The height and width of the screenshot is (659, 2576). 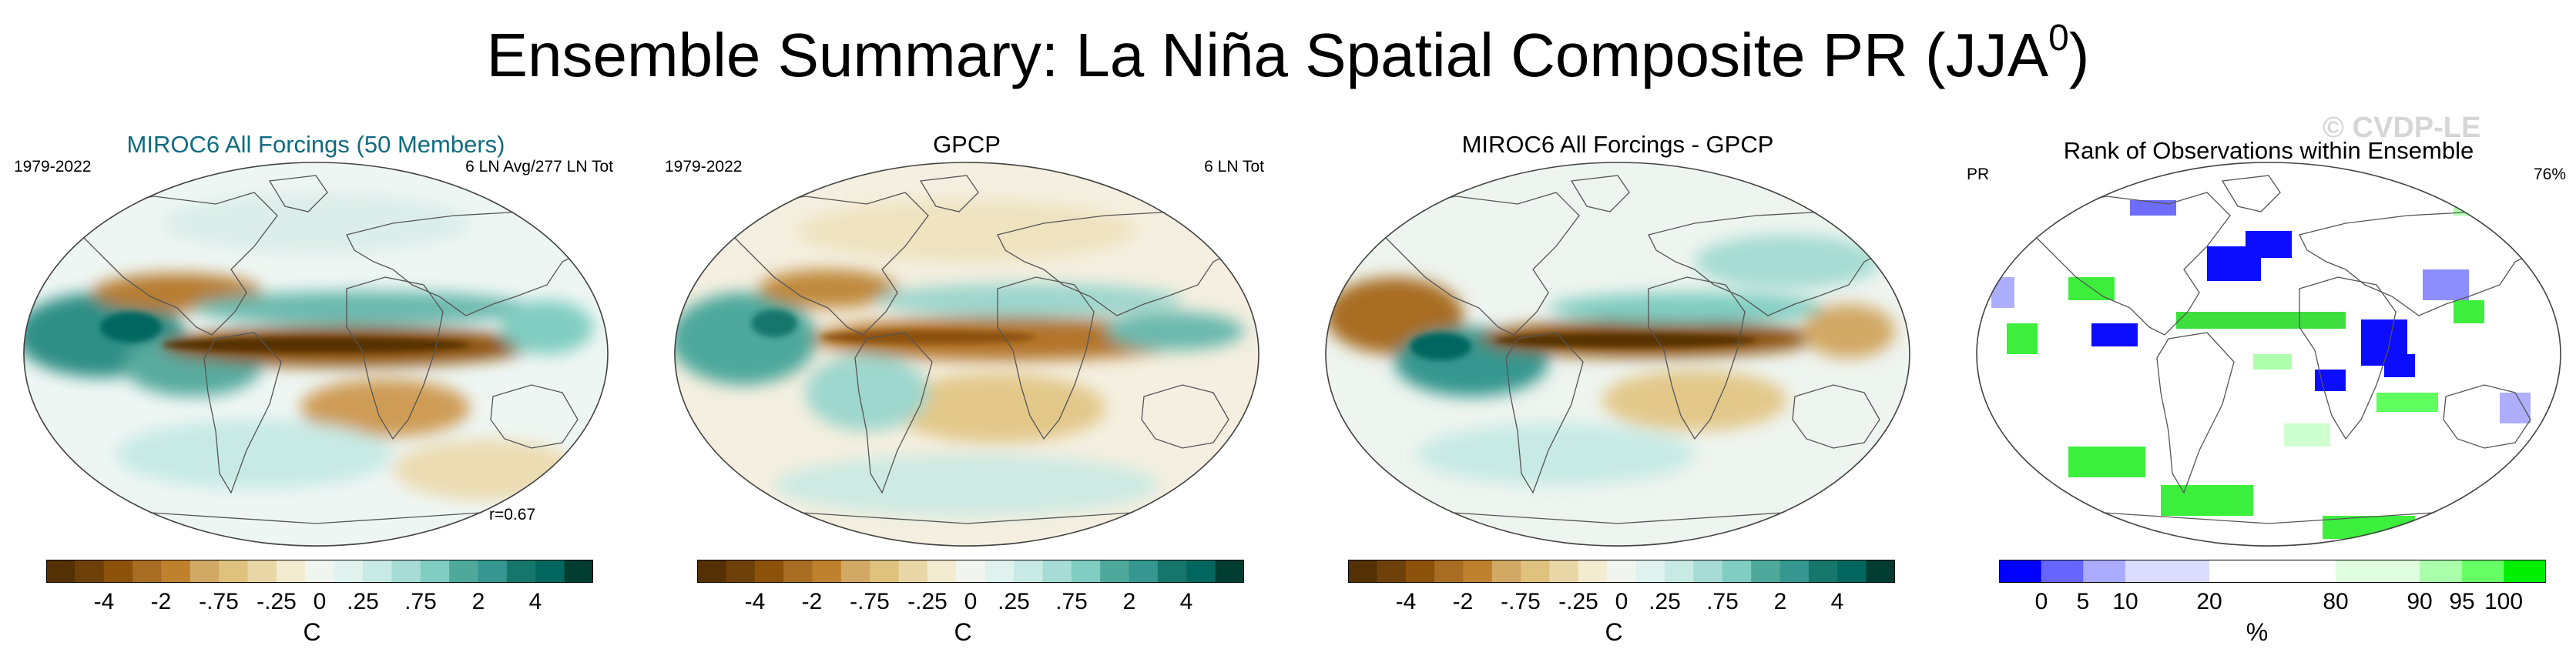 I want to click on colorbar-tick-label: 10, so click(x=2125, y=601).